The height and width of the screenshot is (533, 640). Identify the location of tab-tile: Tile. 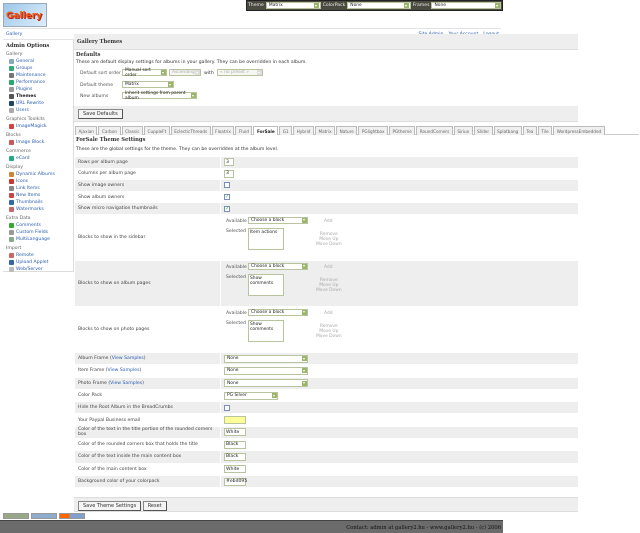
(545, 130).